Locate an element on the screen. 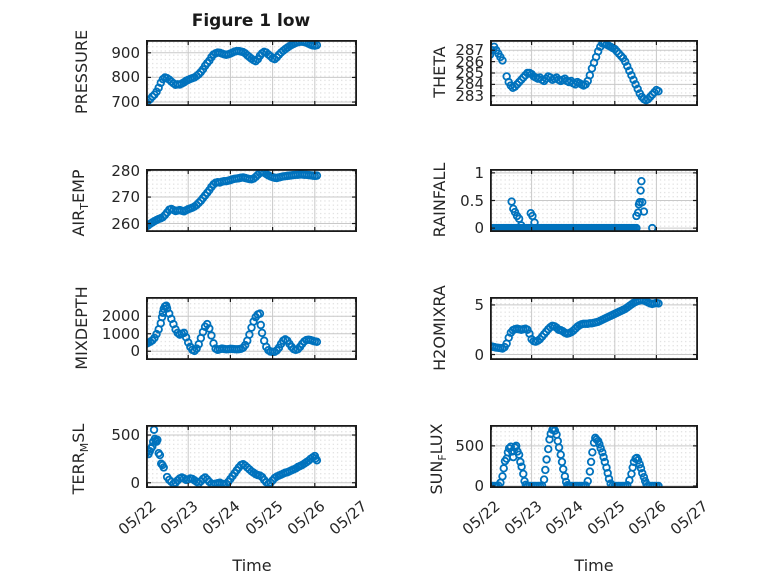  subplot-h2omixra is located at coordinates (594, 328).